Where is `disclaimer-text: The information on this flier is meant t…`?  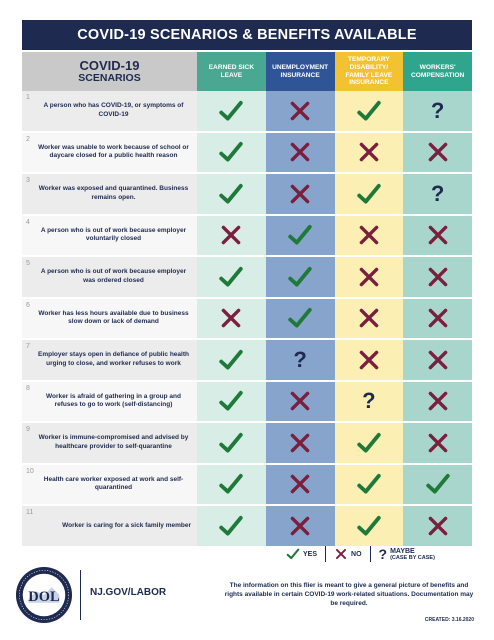
disclaimer-text: The information on this flier is meant t… is located at coordinates (349, 594).